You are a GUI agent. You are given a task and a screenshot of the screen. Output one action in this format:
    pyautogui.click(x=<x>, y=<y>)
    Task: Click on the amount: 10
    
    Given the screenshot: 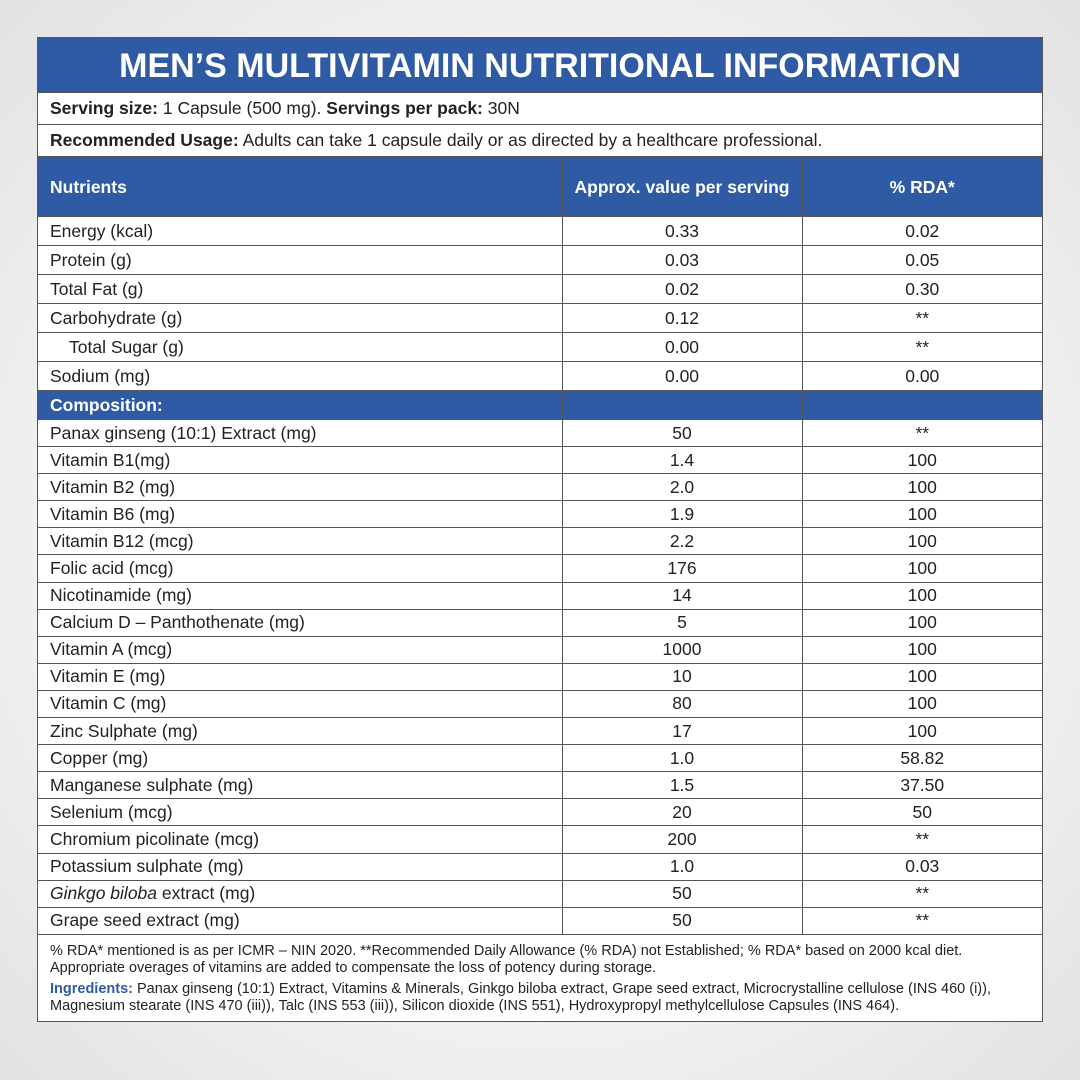 What is the action you would take?
    pyautogui.click(x=682, y=676)
    